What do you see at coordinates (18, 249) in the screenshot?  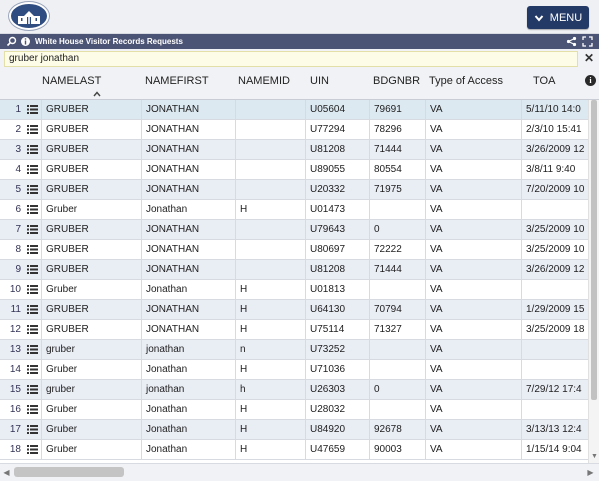 I see `row-number: 8` at bounding box center [18, 249].